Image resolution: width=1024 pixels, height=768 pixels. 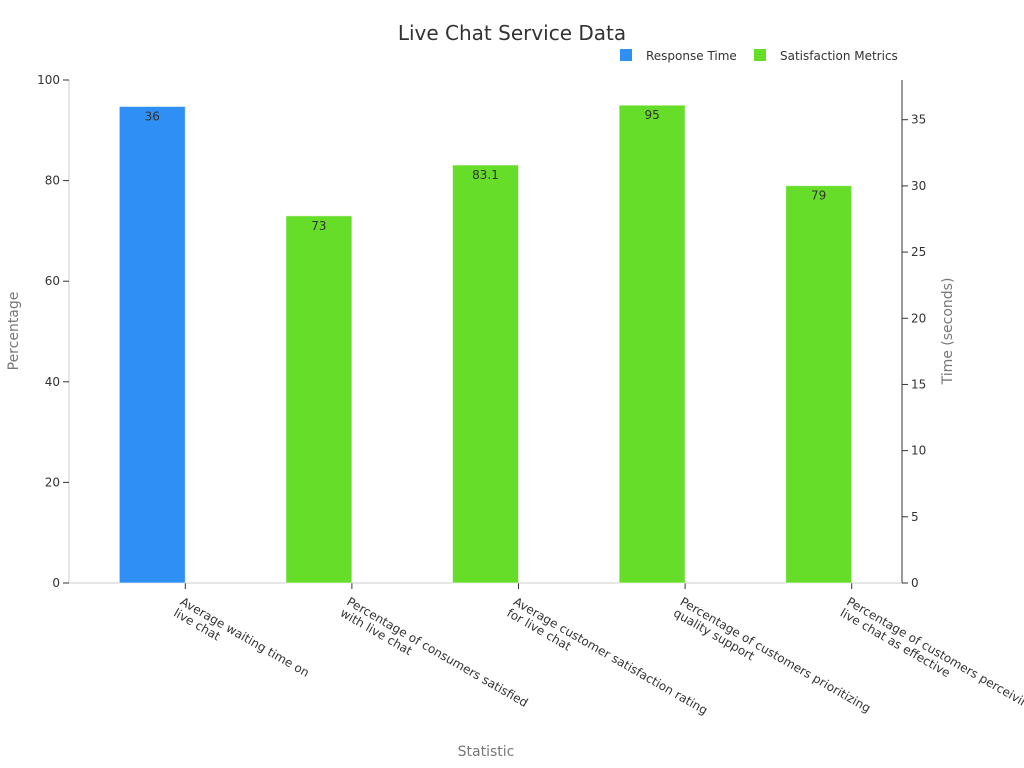 I want to click on left-y-axis: 0 20 40 60 80 100, so click(x=53, y=331).